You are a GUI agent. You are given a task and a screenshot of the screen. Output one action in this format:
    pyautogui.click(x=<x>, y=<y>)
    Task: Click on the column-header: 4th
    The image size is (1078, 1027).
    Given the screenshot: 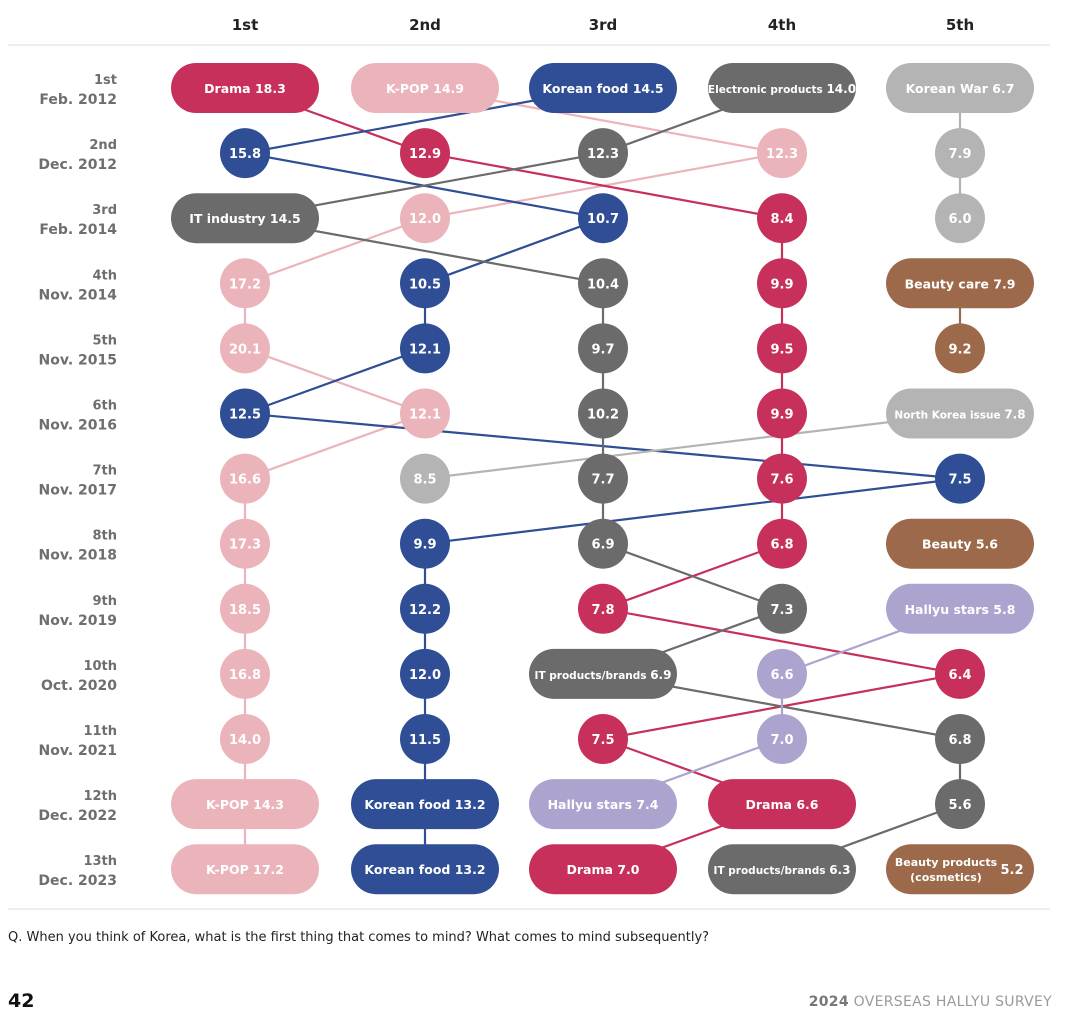 What is the action you would take?
    pyautogui.click(x=782, y=25)
    